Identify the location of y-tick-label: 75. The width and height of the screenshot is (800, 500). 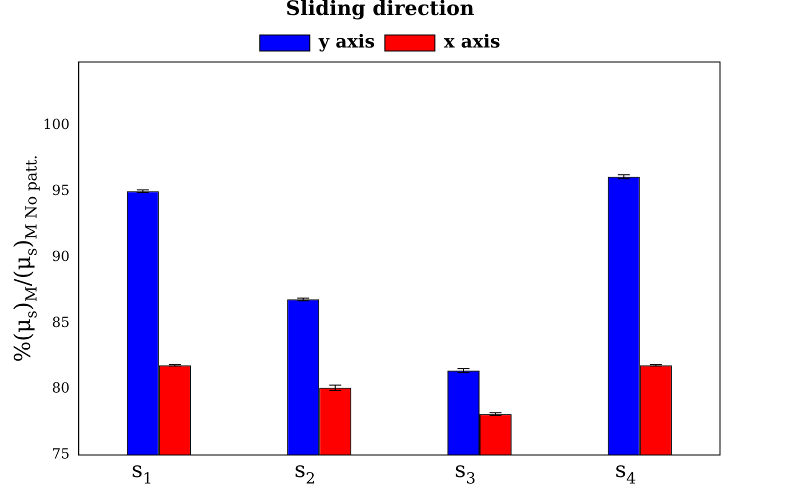
(61, 454).